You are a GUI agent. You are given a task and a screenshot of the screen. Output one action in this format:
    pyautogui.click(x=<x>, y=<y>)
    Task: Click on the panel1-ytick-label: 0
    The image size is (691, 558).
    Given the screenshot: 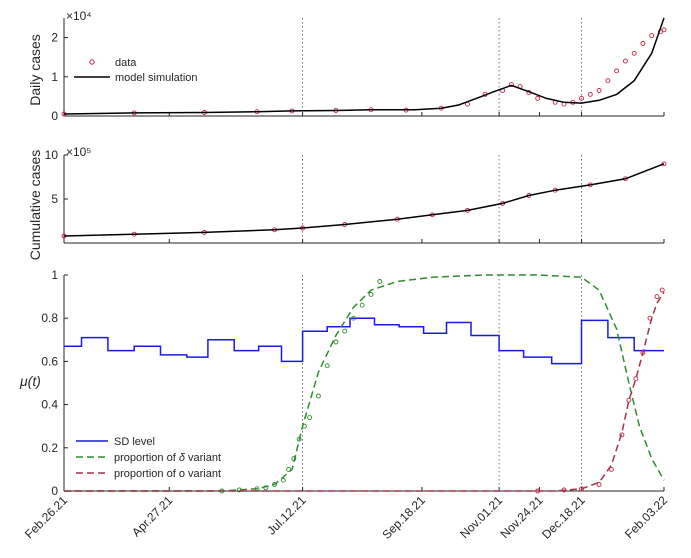 What is the action you would take?
    pyautogui.click(x=54, y=116)
    